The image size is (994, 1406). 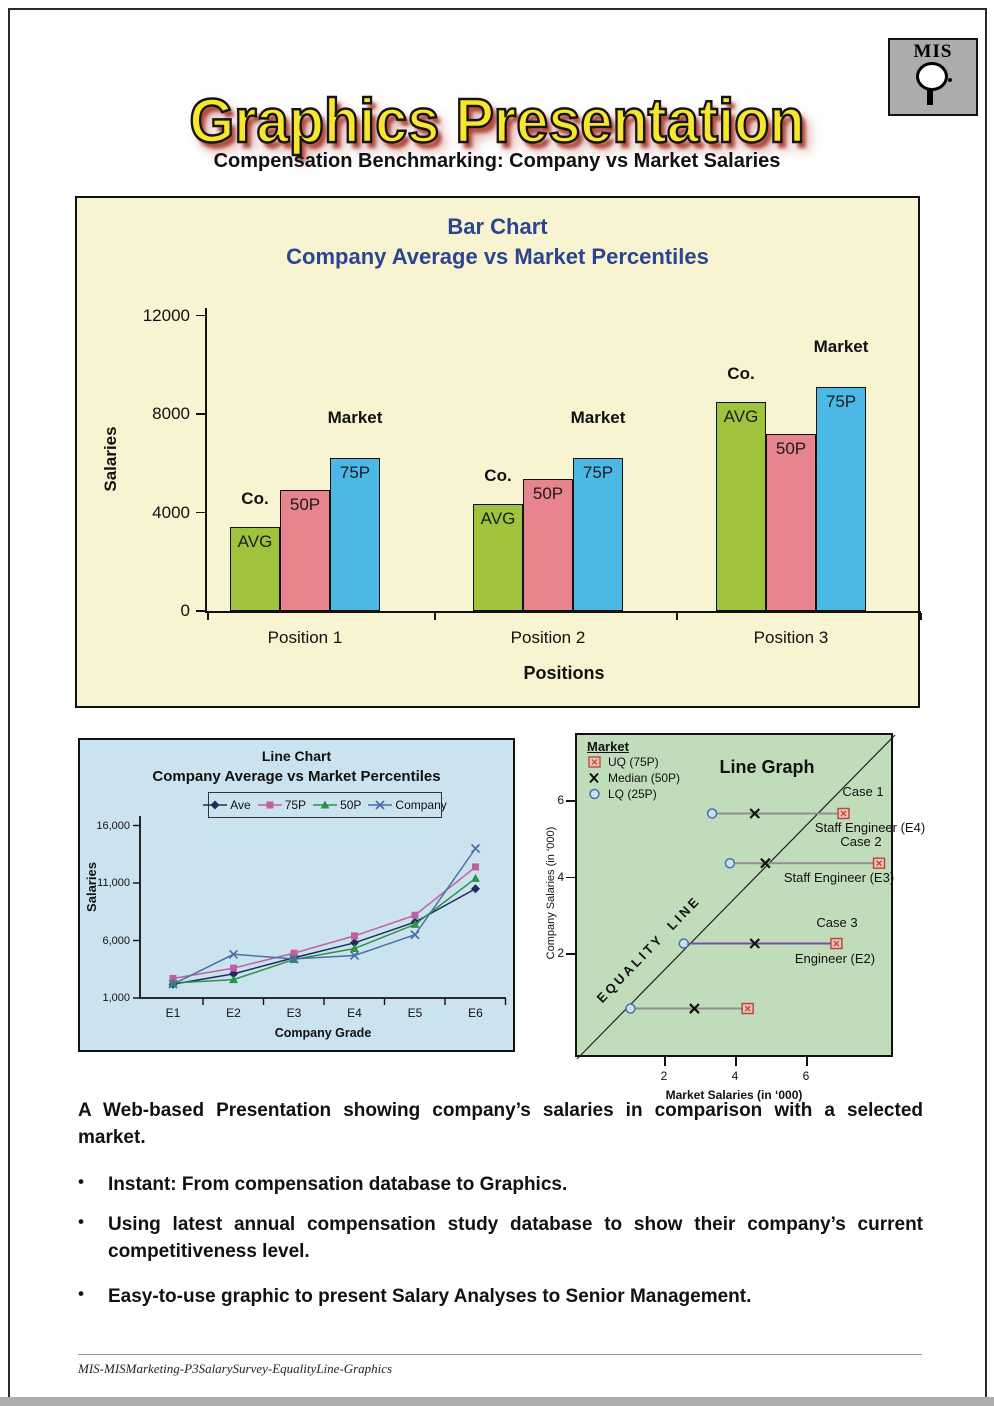 What do you see at coordinates (497, 1401) in the screenshot?
I see `bottom-gray-strip` at bounding box center [497, 1401].